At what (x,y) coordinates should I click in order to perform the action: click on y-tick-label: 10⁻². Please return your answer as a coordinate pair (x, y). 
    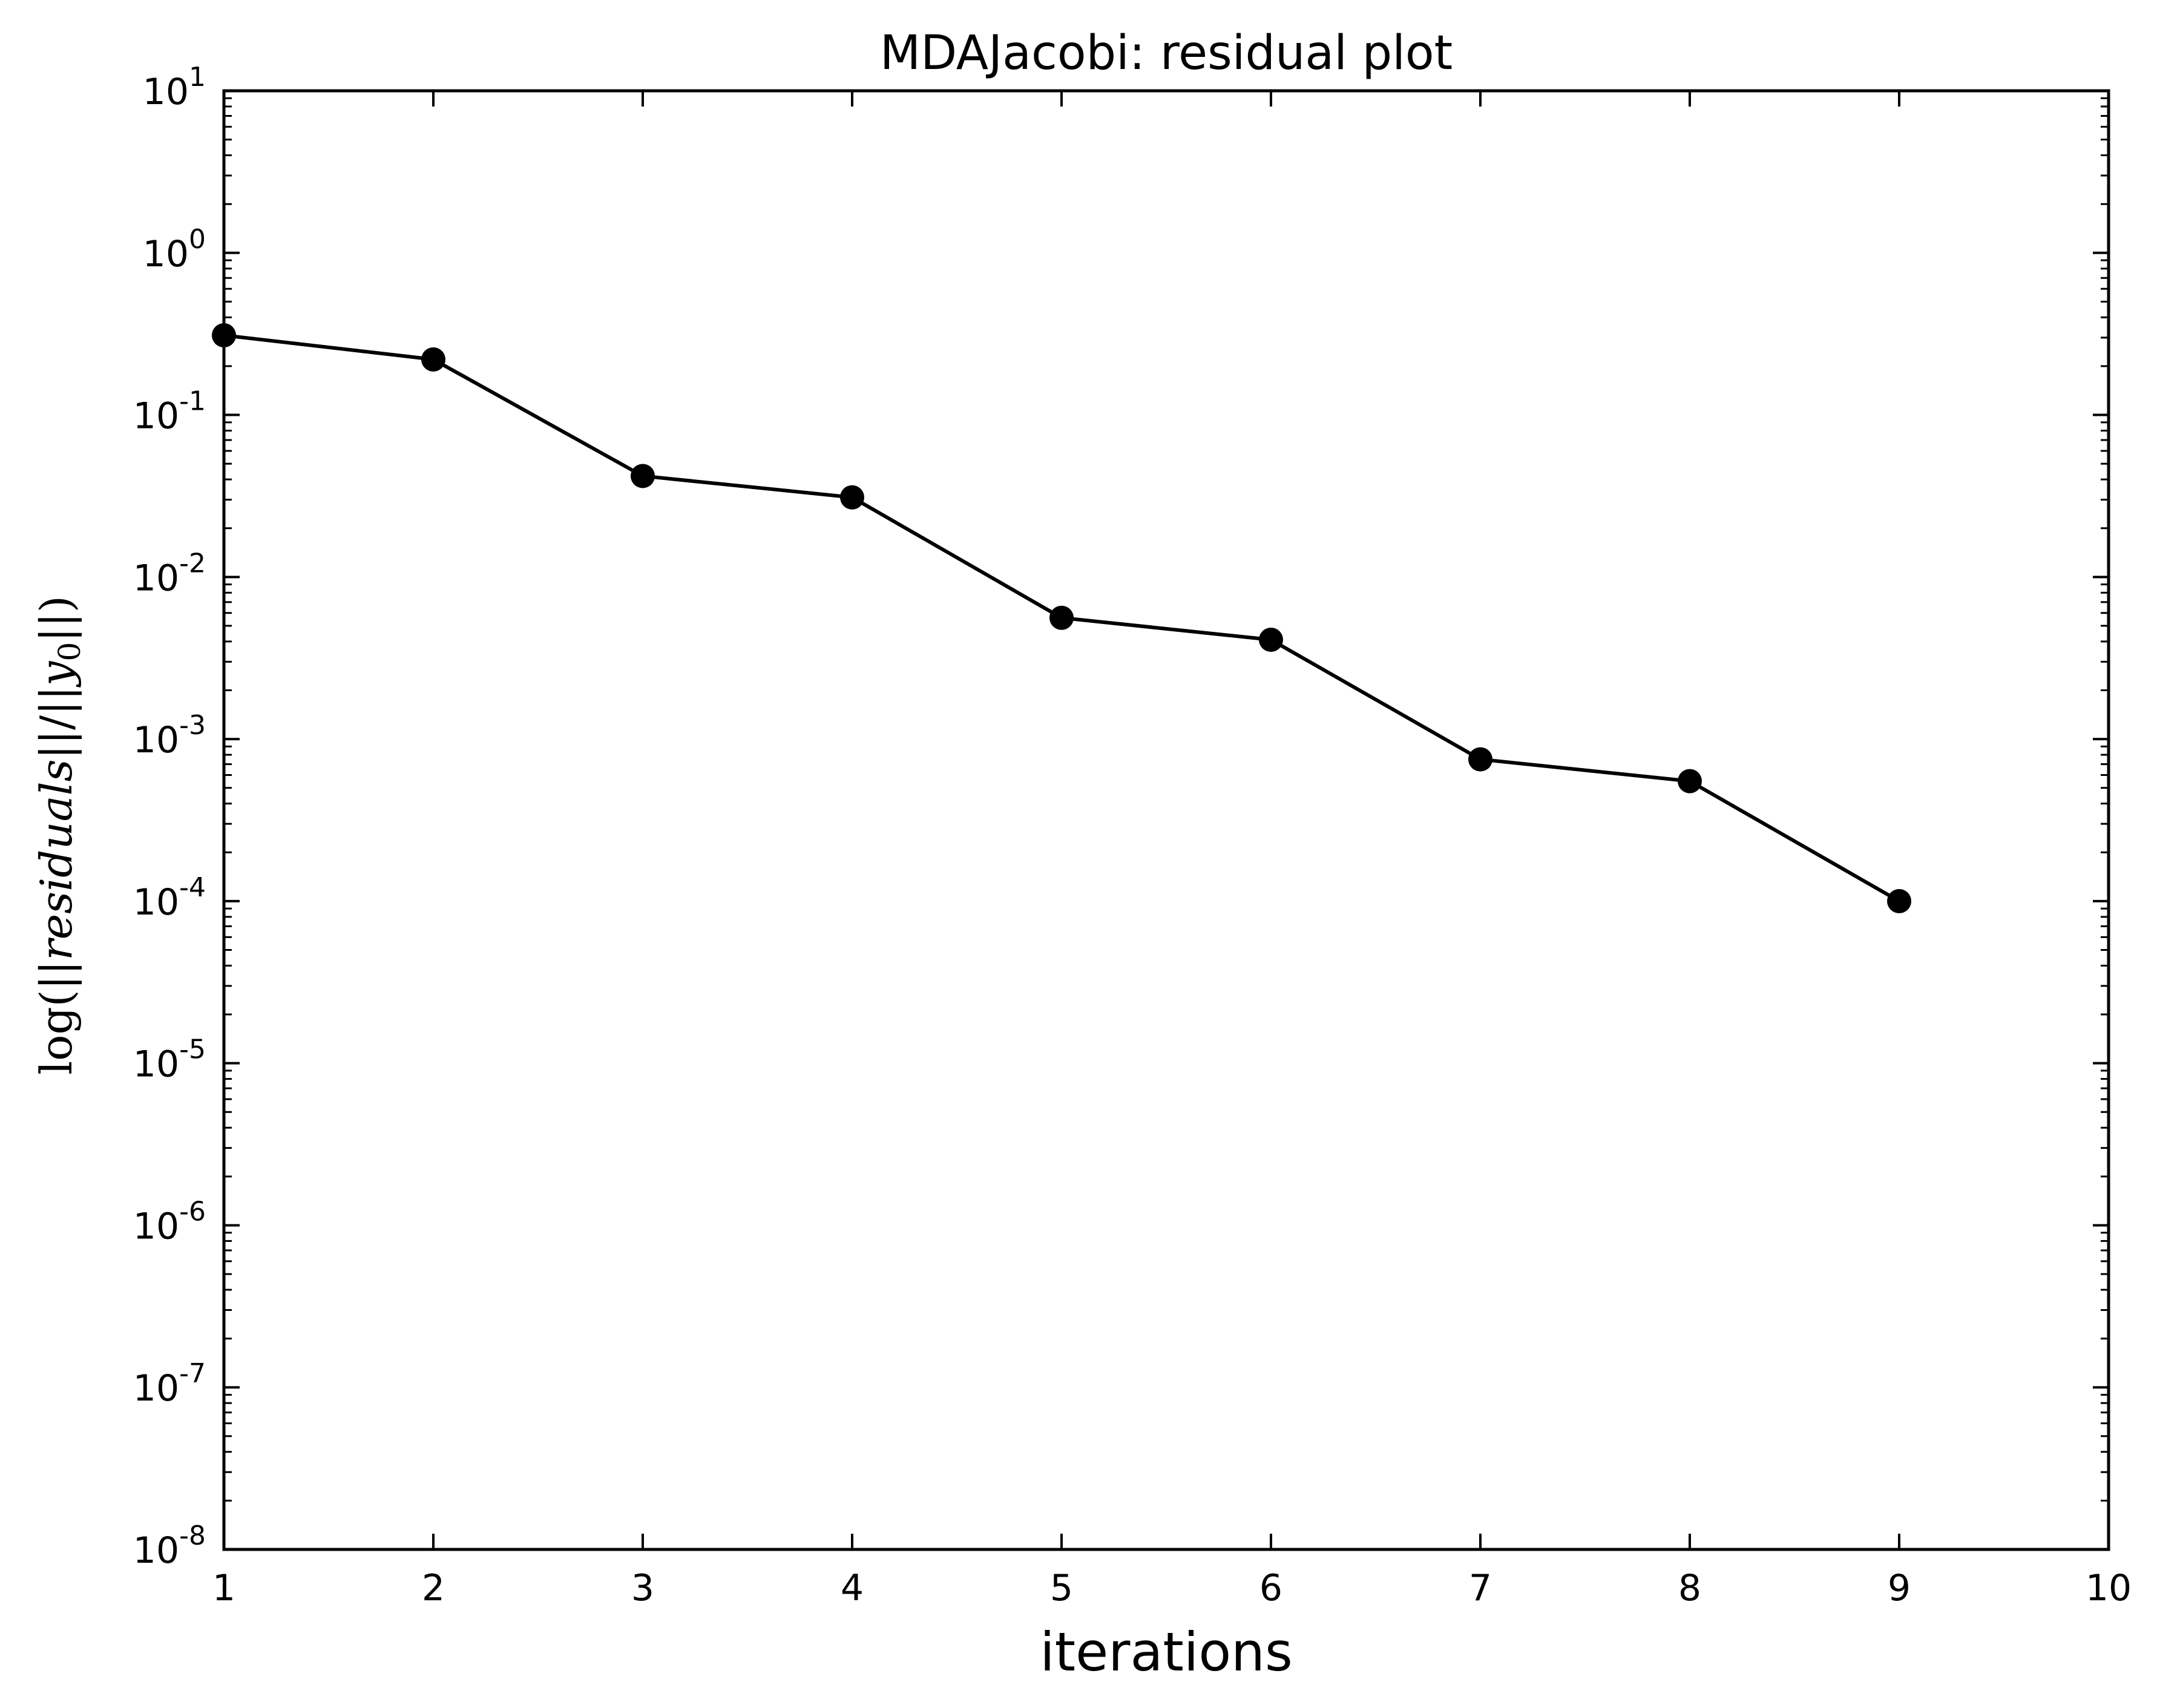
    Looking at the image, I should click on (169, 573).